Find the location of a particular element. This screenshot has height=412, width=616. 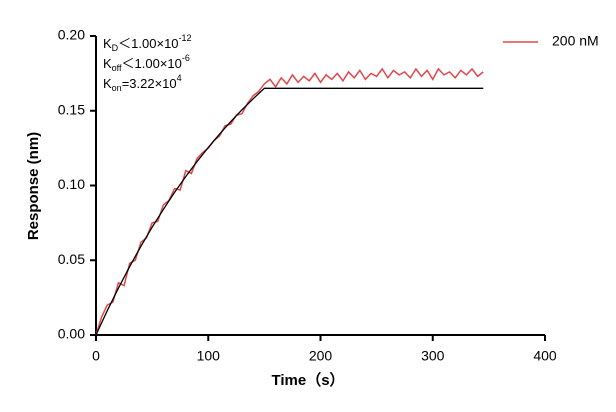

y-tick-label: 0.05 is located at coordinates (71, 259).